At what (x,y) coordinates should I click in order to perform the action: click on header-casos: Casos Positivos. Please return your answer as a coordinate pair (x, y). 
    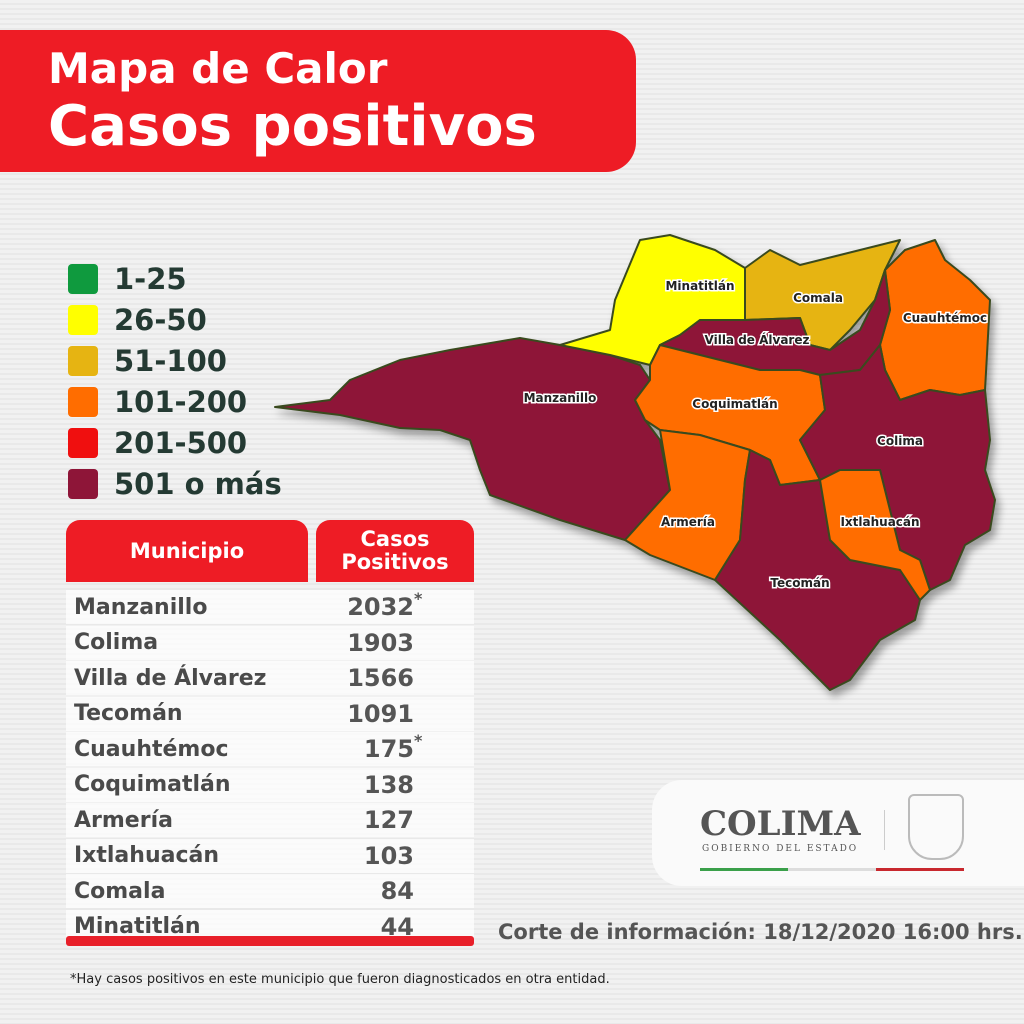
    Looking at the image, I should click on (395, 551).